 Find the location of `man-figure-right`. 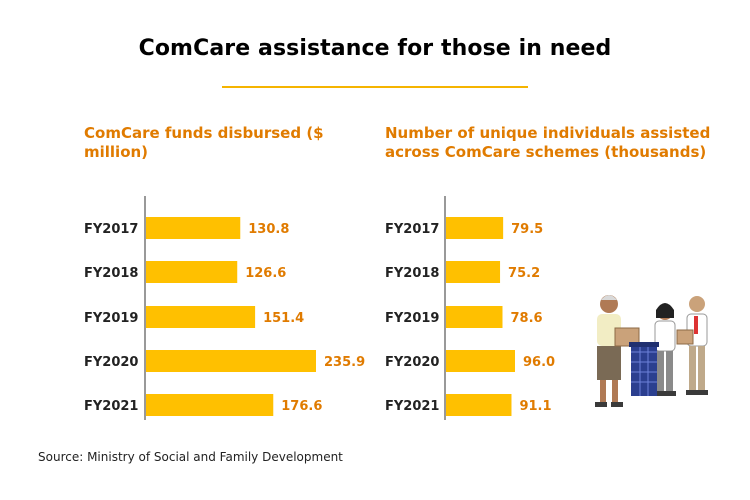

man-figure-right is located at coordinates (697, 345).